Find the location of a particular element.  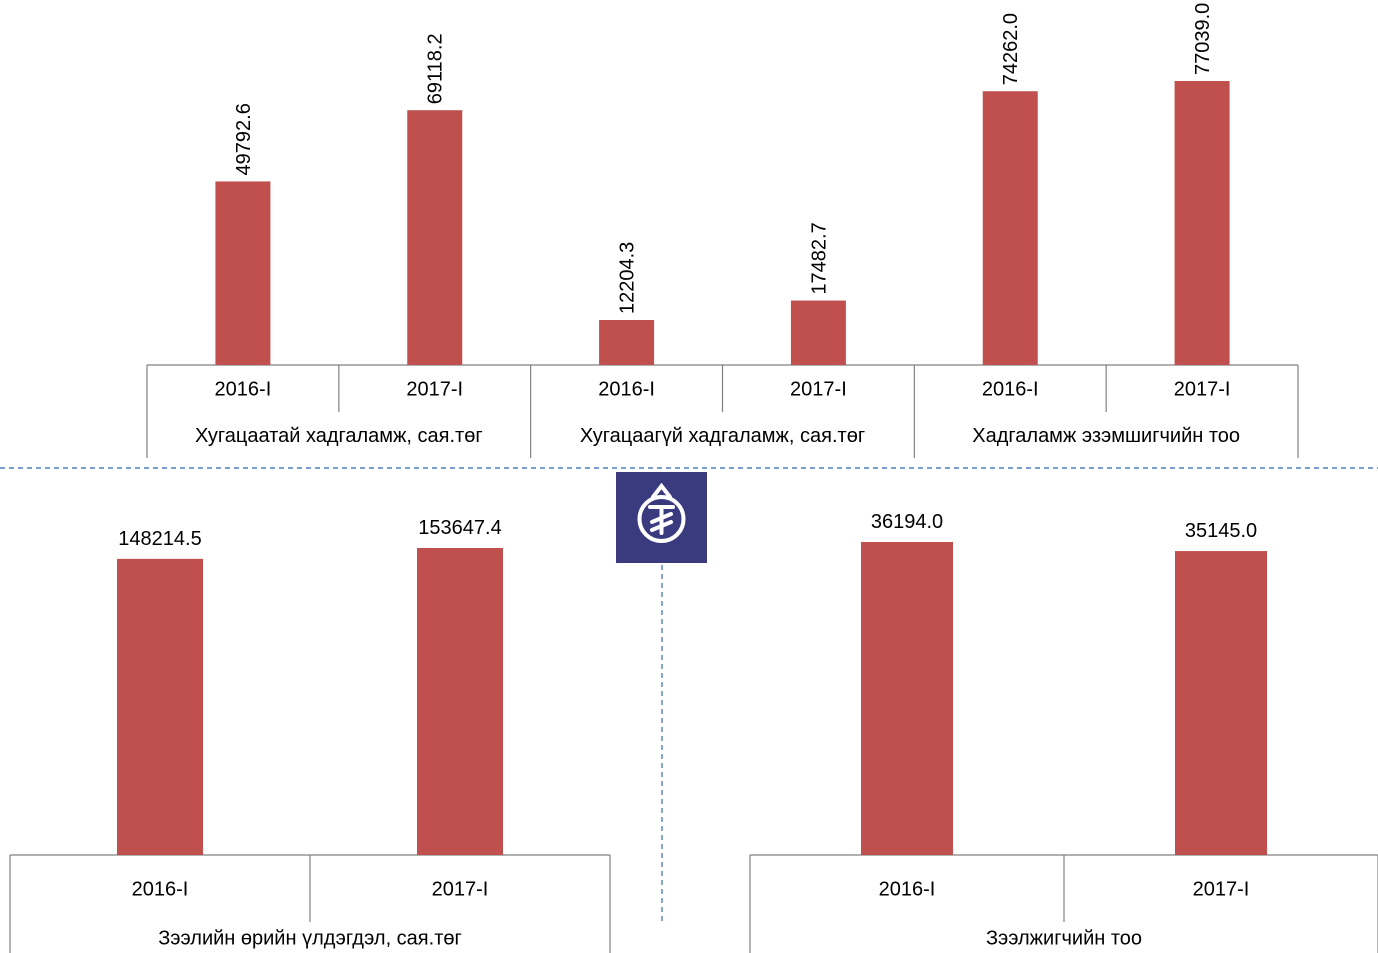

tugrik-coin-icon is located at coordinates (661, 512).